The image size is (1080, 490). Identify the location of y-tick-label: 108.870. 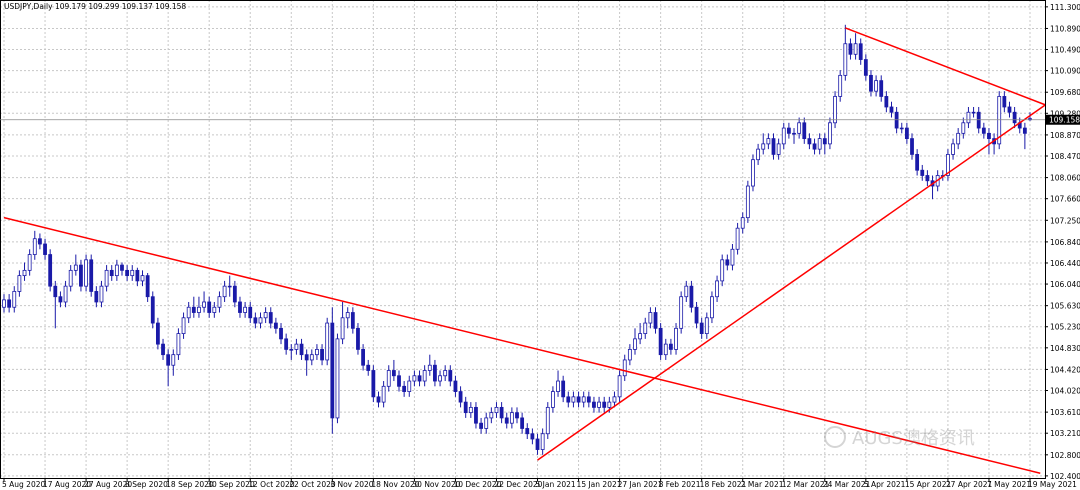
(1065, 135).